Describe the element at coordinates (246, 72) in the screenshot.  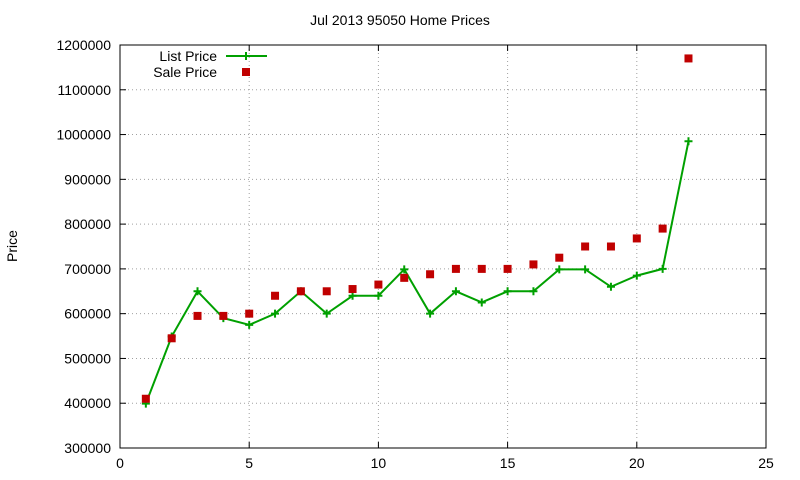
I see `legend-square-marker` at that location.